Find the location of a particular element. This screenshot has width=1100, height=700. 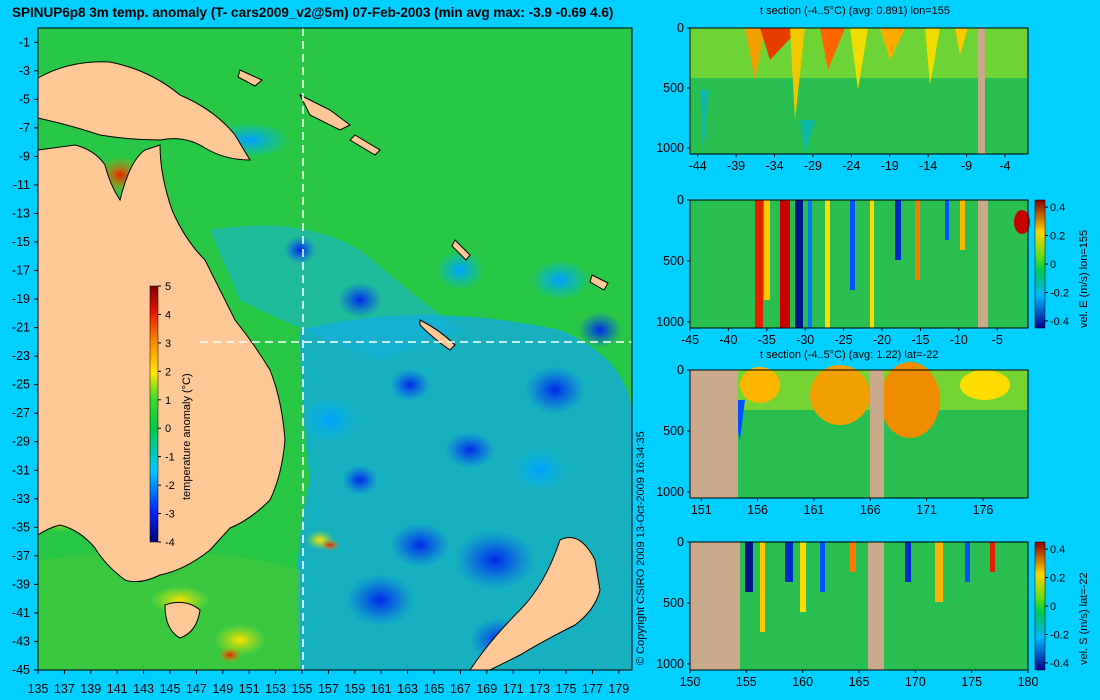

panel1-mask is located at coordinates (981, 91).